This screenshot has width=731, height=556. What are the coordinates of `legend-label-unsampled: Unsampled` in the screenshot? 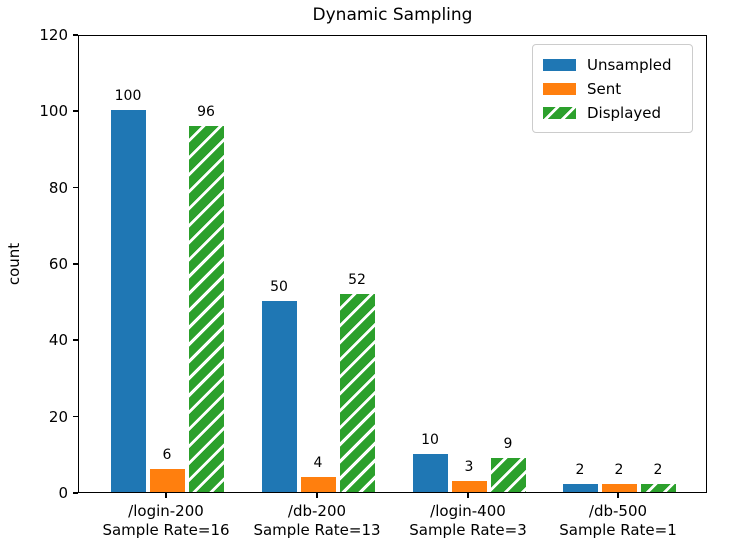 It's located at (629, 65).